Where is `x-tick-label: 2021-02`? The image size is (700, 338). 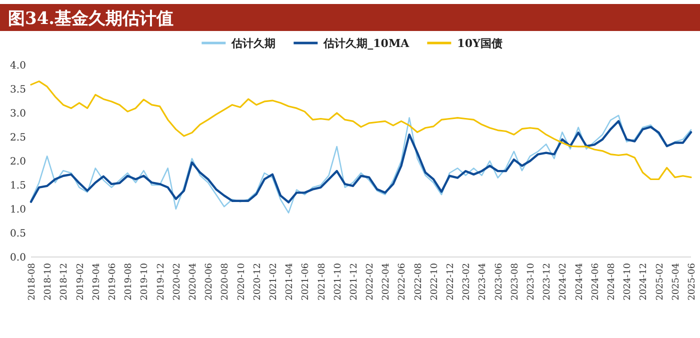 x-tick-label: 2021-02 is located at coordinates (273, 281).